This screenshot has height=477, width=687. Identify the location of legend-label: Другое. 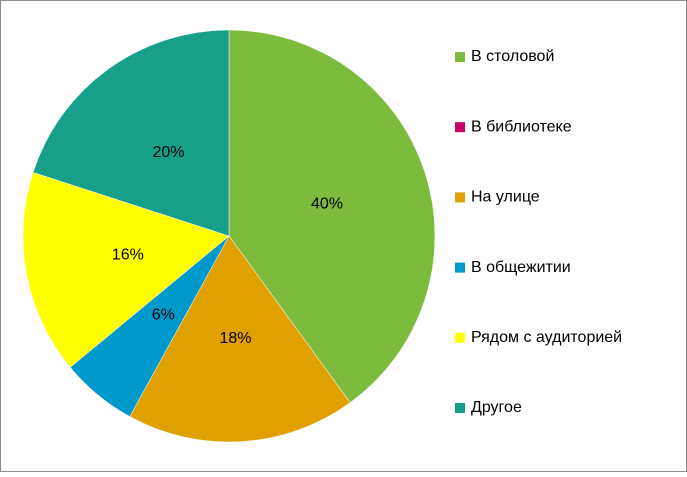
(496, 407).